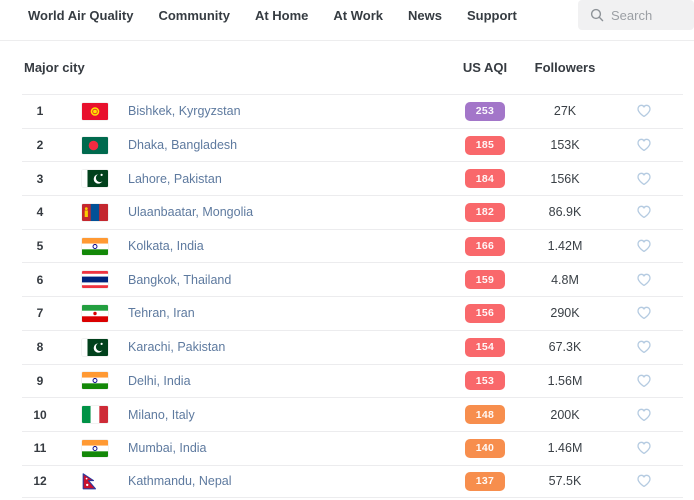 This screenshot has height=500, width=694. Describe the element at coordinates (352, 481) in the screenshot. I see `table-row: 12 Kathmandu, Nepal 137 57.5K` at that location.